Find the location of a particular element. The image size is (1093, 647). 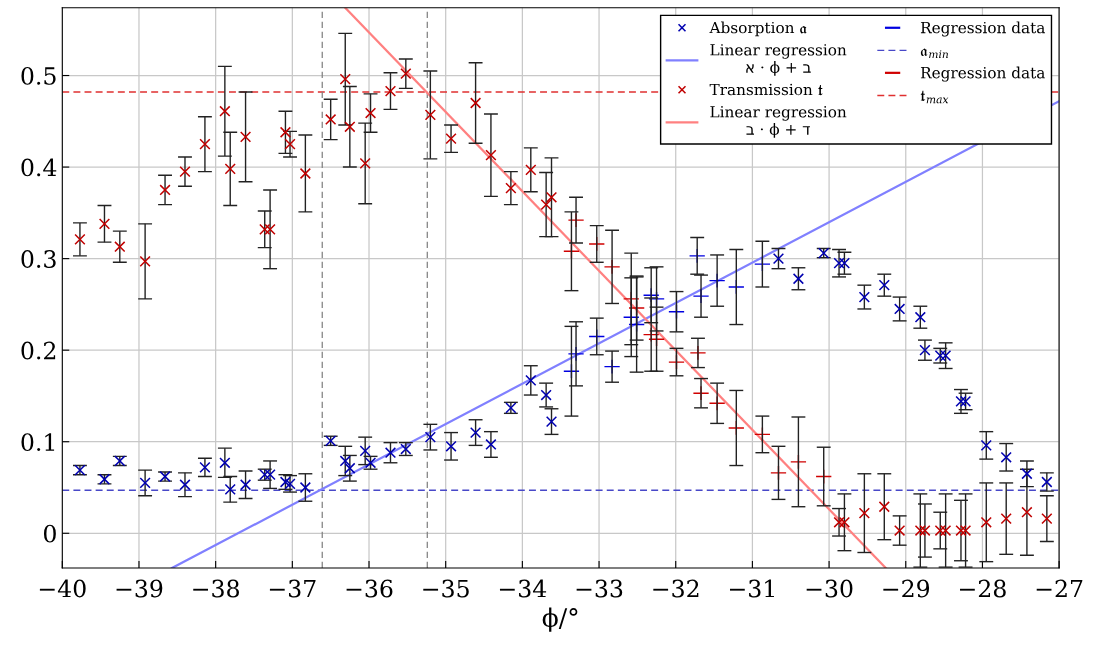

x-axis-title: ϕ/° is located at coordinates (560, 619).